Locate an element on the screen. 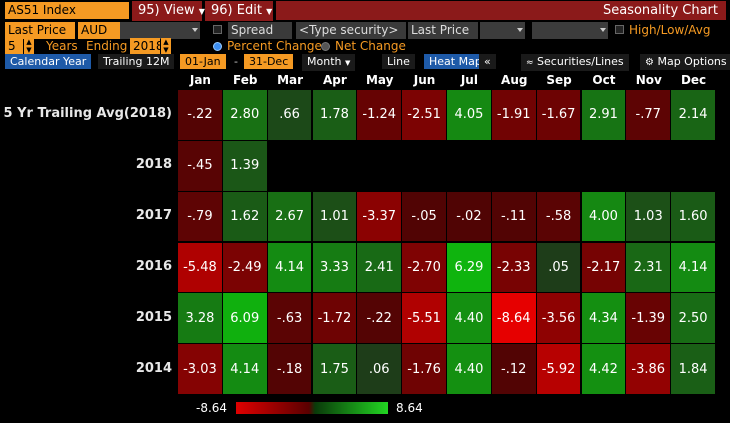 This screenshot has height=423, width=730. heat-map-cell: -.05 is located at coordinates (424, 217).